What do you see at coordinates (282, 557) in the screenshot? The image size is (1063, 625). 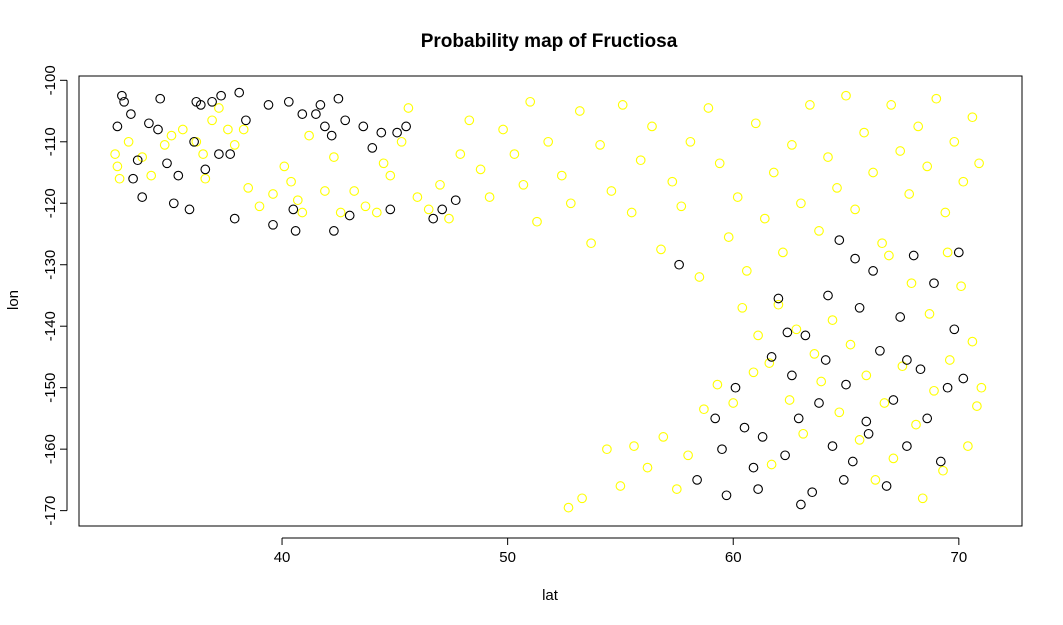 I see `x-tick-label: 40` at bounding box center [282, 557].